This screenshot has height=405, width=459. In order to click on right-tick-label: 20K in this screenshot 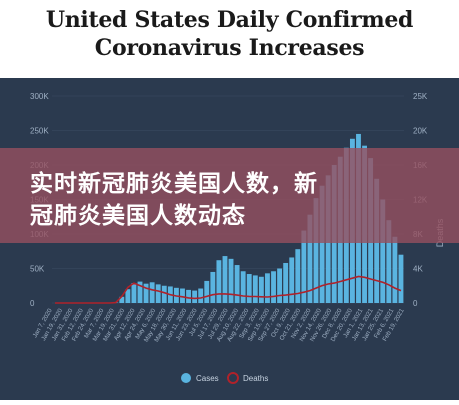, I will do `click(420, 131)`.